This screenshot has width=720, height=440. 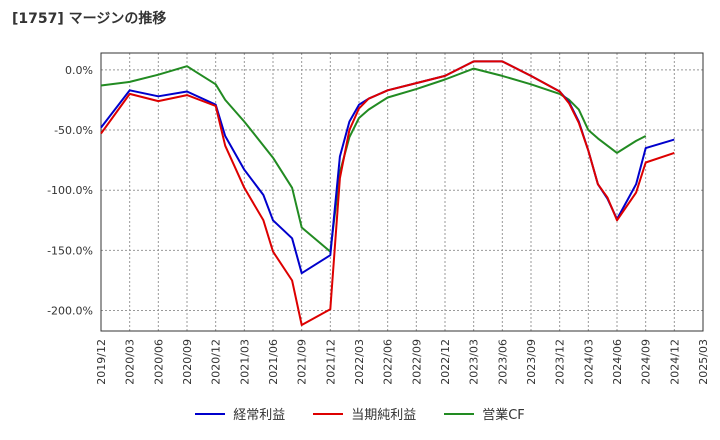 I want to click on x-tick-label: 2025/03, so click(x=703, y=362).